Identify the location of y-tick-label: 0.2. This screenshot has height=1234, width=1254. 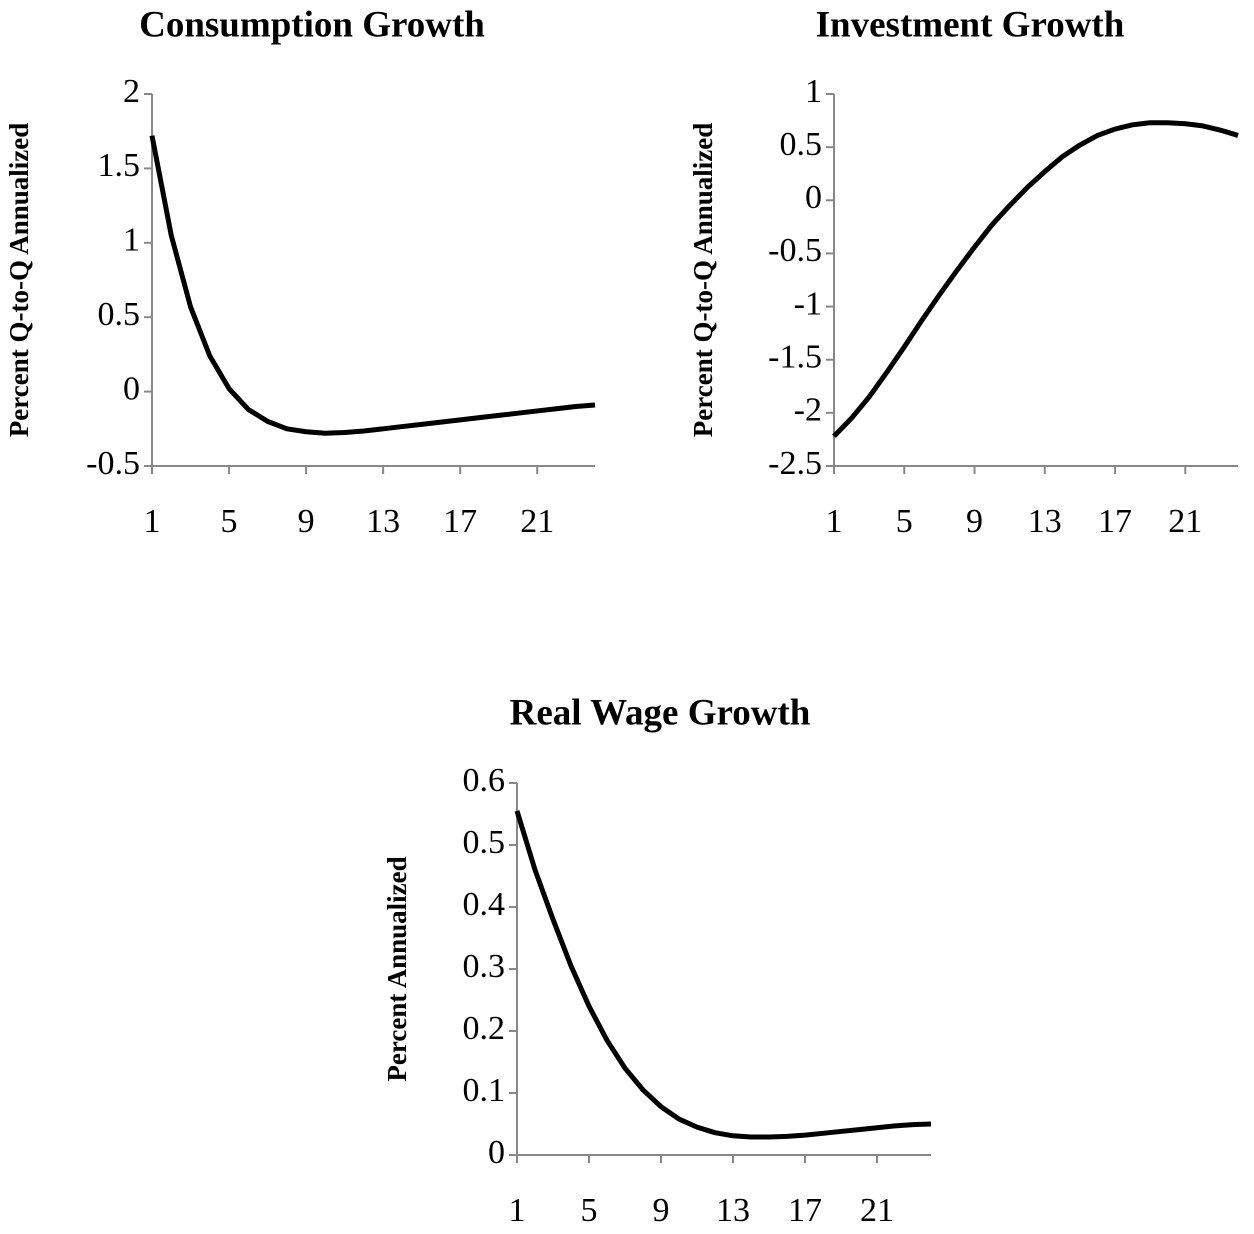
(484, 1028).